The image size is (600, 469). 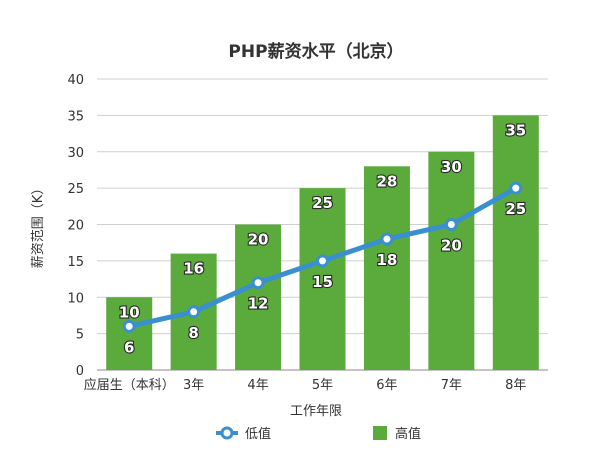 I want to click on bar-data-label: 20, so click(x=258, y=240).